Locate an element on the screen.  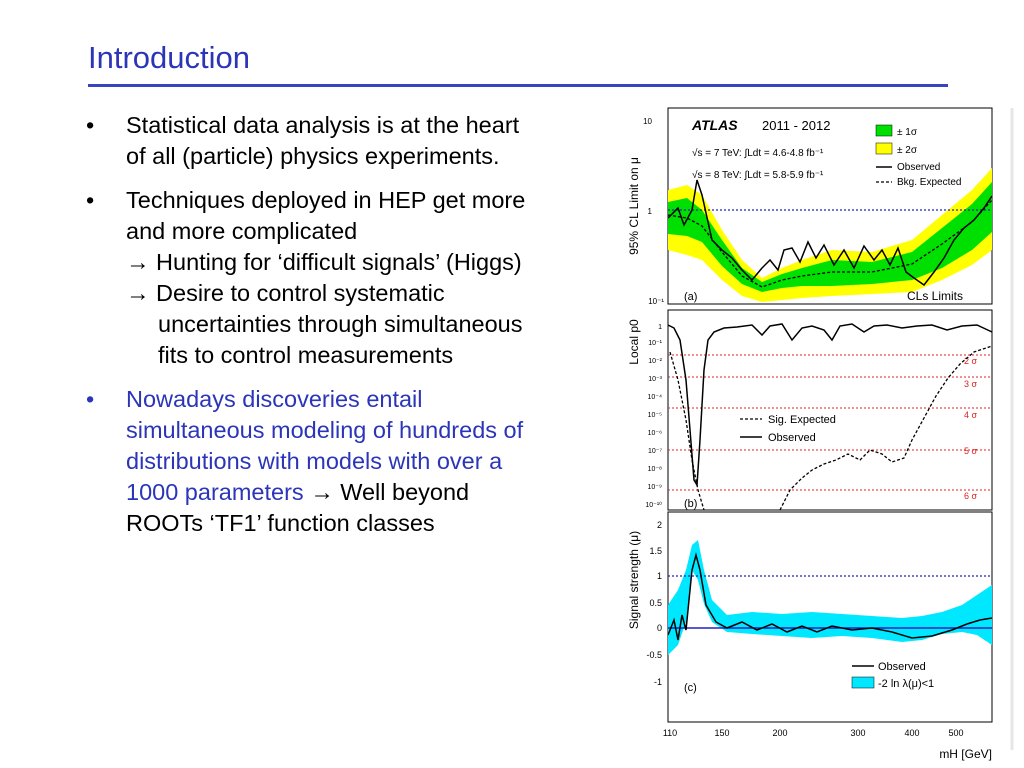
panel-c-yticks: 2 1.5 1 0.5 0 -0.5 -1 is located at coordinates (654, 603).